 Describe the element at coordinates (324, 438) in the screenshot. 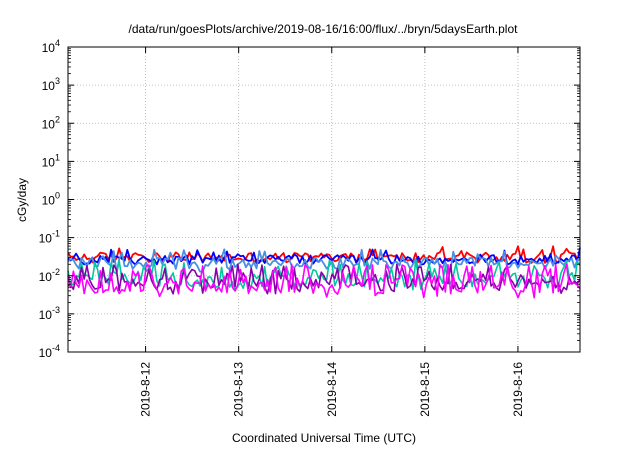

I see `x-axis-label: Coordinated Universal Time (UTC)` at that location.